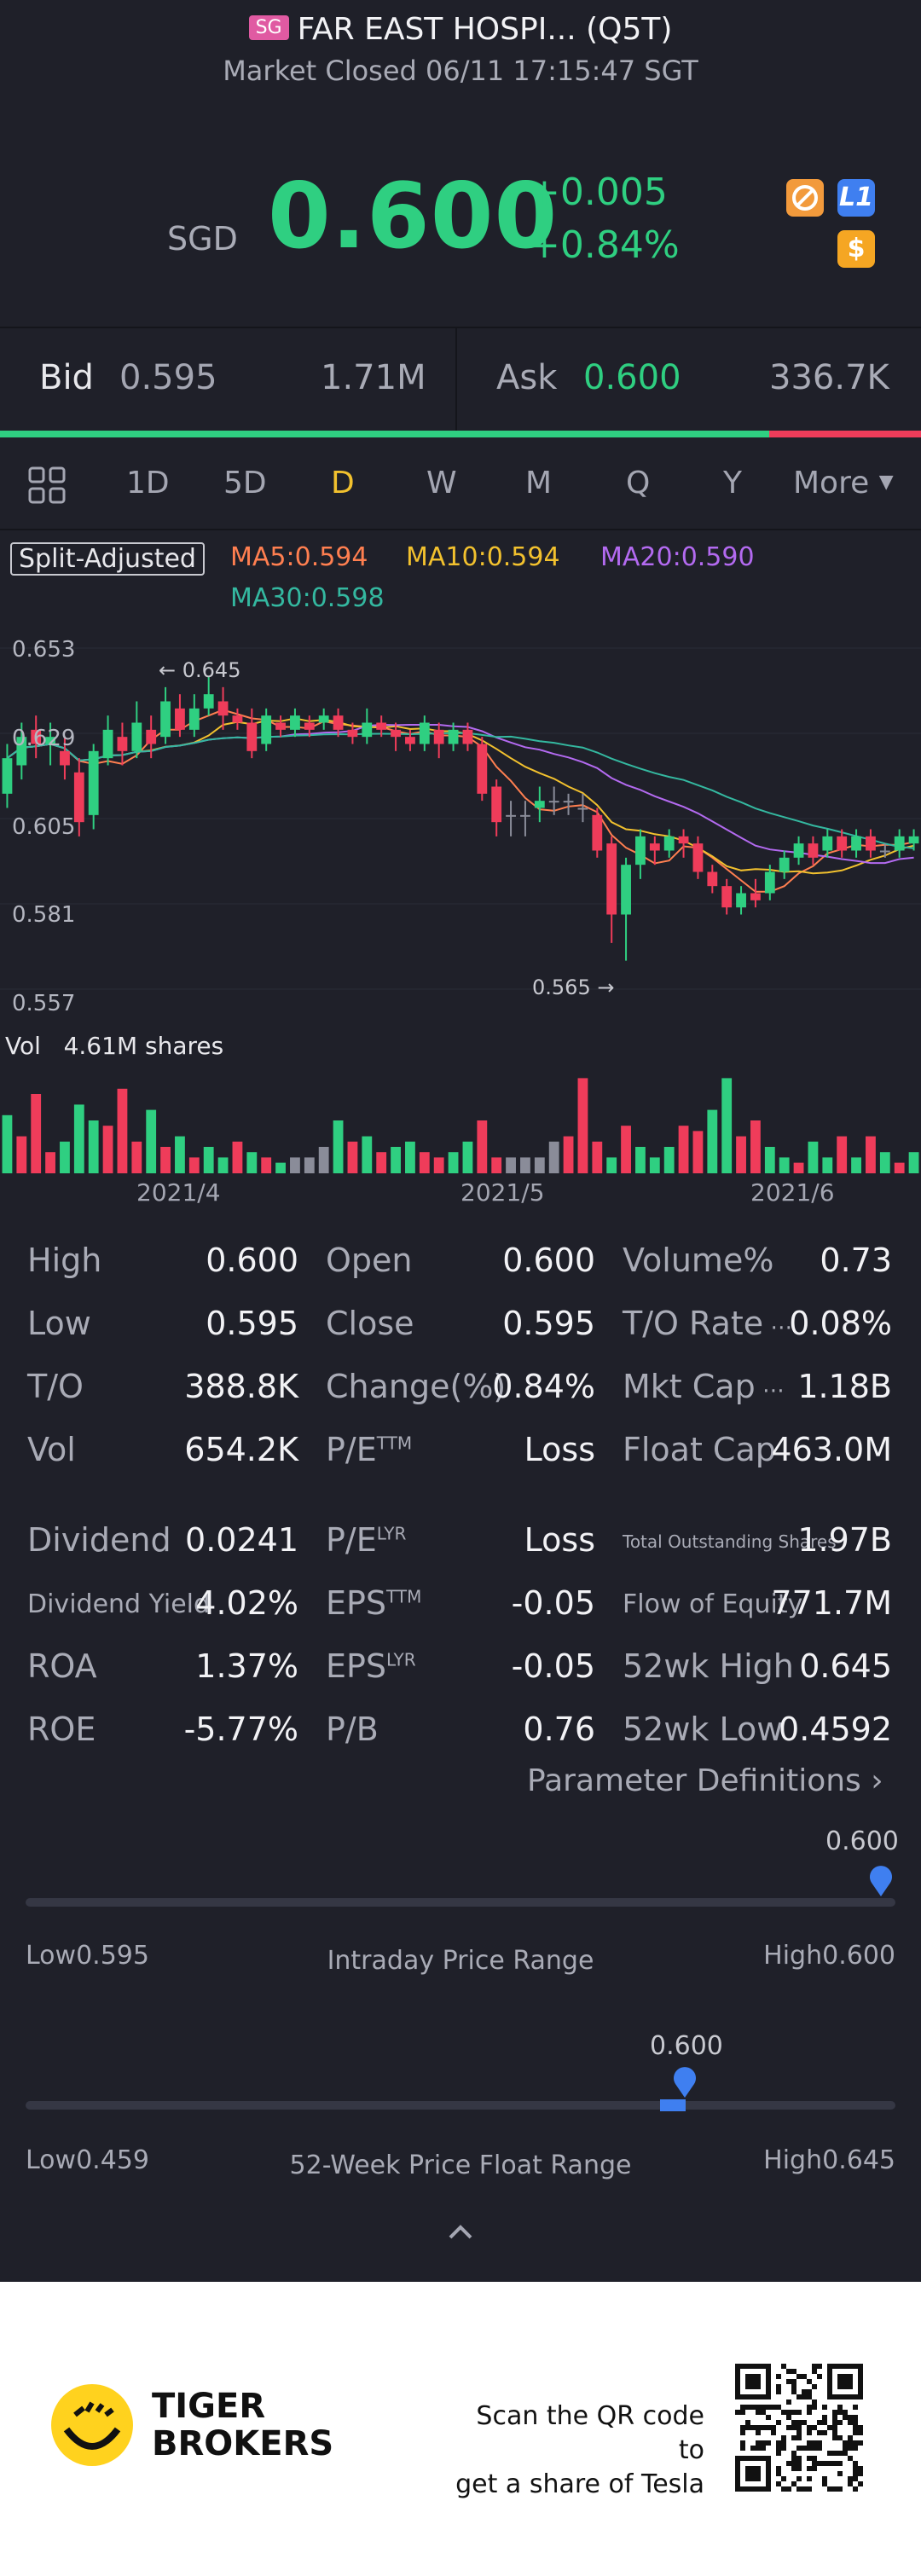 This screenshot has height=2576, width=921. What do you see at coordinates (805, 198) in the screenshot?
I see `no-trade-icon` at bounding box center [805, 198].